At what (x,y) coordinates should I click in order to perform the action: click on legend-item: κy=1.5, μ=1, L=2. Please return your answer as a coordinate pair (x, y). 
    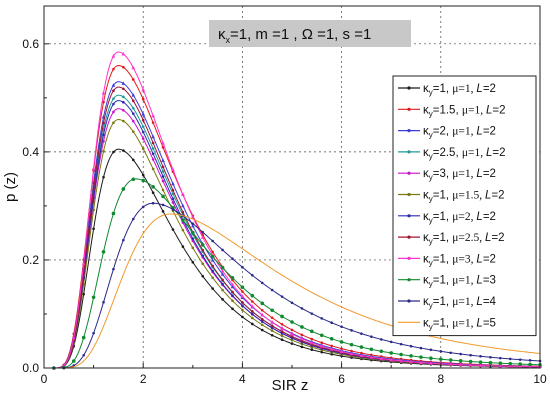
    Looking at the image, I should click on (452, 111).